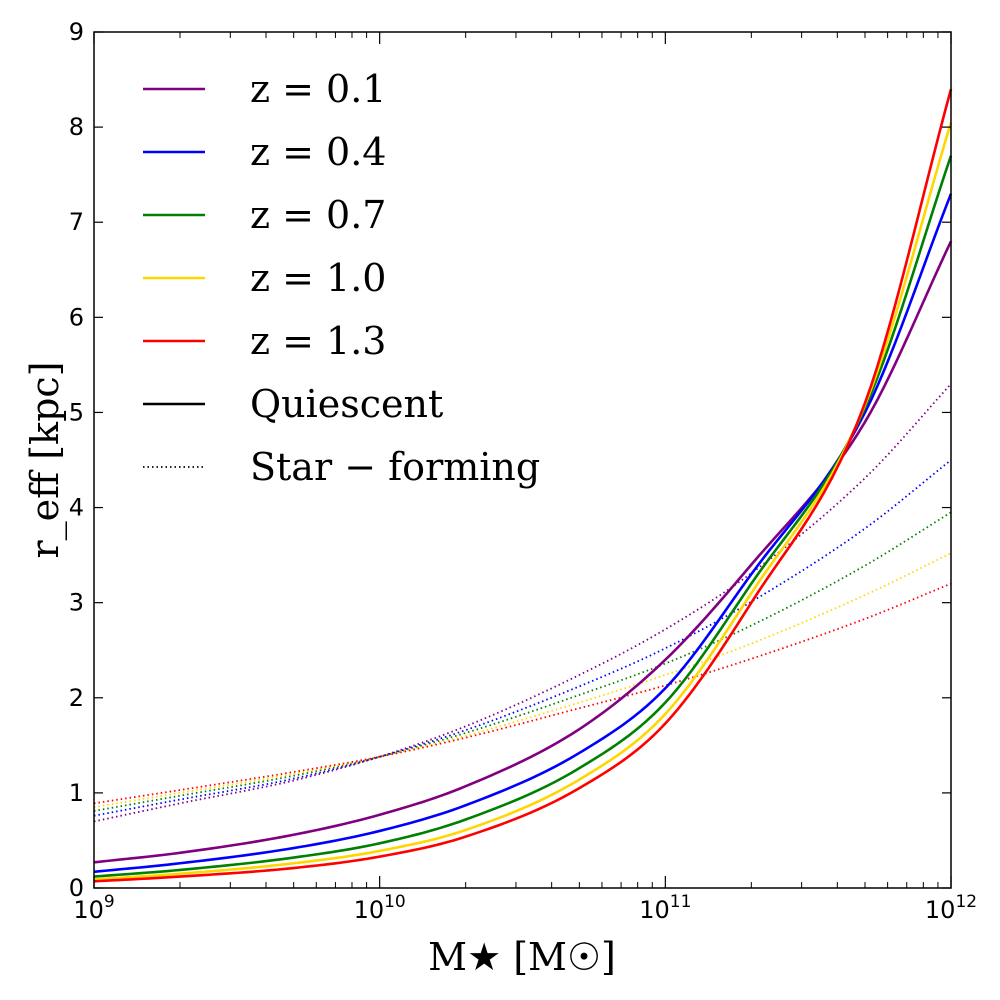 The image size is (1000, 1000). I want to click on legend-label: z = 0.1, so click(318, 89).